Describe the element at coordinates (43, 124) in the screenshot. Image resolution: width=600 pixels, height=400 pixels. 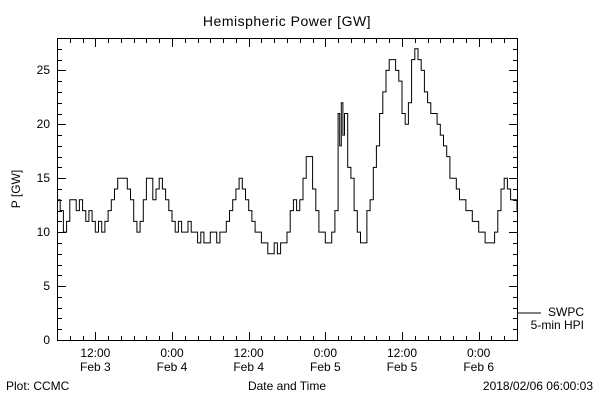
I see `y-tick-label: 20` at that location.